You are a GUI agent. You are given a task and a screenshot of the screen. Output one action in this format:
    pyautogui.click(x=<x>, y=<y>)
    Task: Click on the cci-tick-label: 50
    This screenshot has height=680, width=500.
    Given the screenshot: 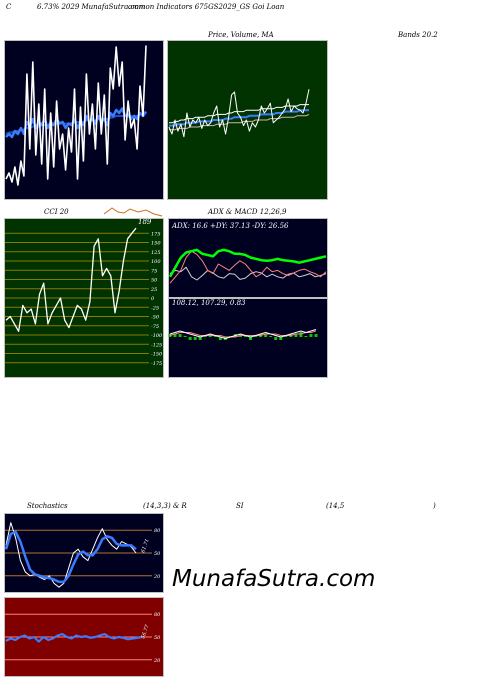 What is the action you would take?
    pyautogui.click(x=154, y=281)
    